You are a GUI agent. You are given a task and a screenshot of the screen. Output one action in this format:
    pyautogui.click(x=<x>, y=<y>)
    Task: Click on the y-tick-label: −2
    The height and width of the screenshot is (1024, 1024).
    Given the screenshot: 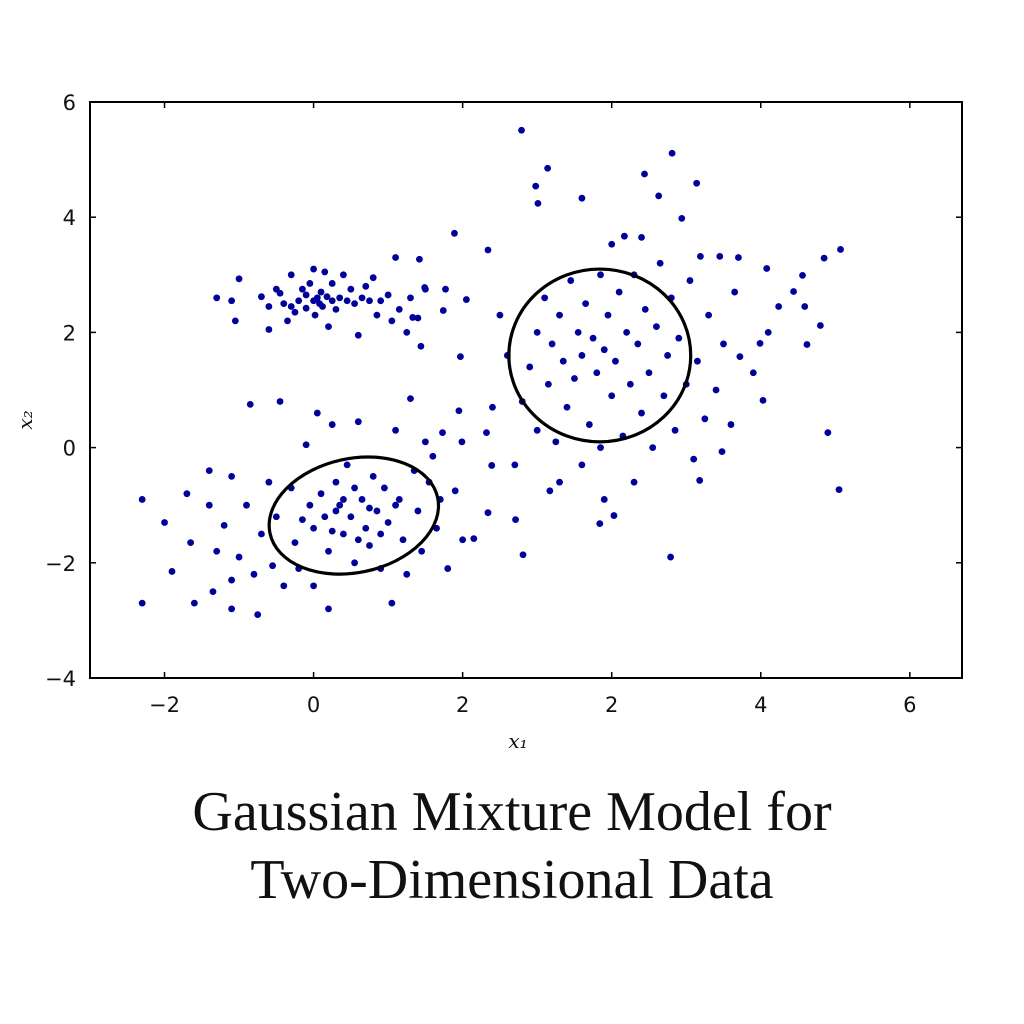 What is the action you would take?
    pyautogui.click(x=60, y=564)
    